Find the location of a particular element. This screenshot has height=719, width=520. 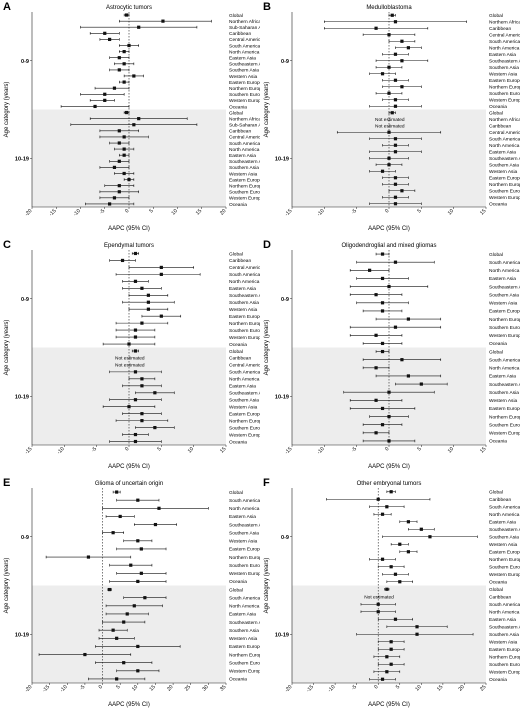

y-axis-label: Age category (years) is located at coordinates (7, 586).